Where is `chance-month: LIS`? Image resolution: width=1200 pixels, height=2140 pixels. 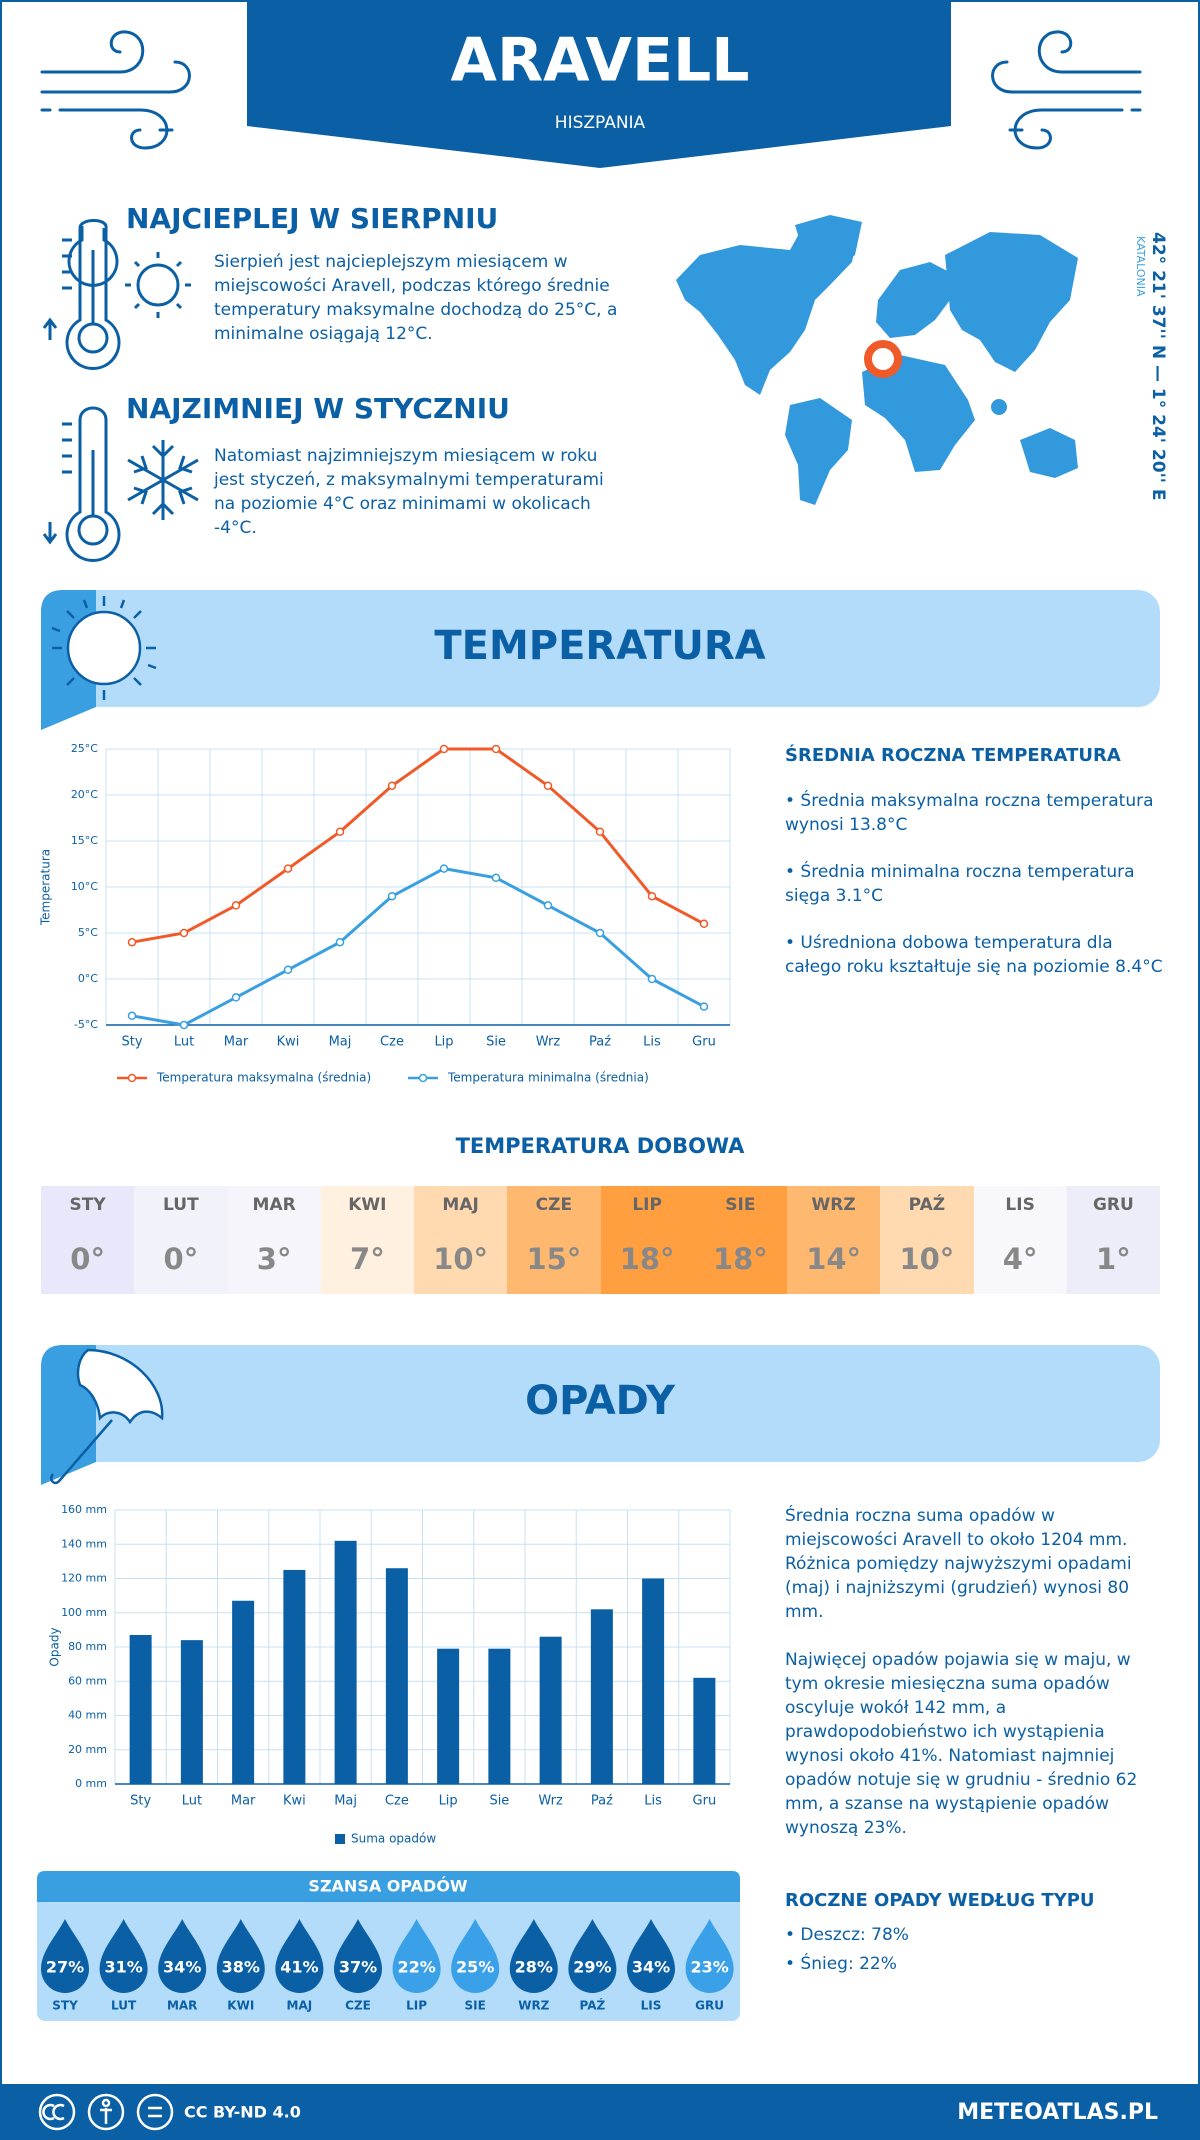 chance-month: LIS is located at coordinates (651, 2006).